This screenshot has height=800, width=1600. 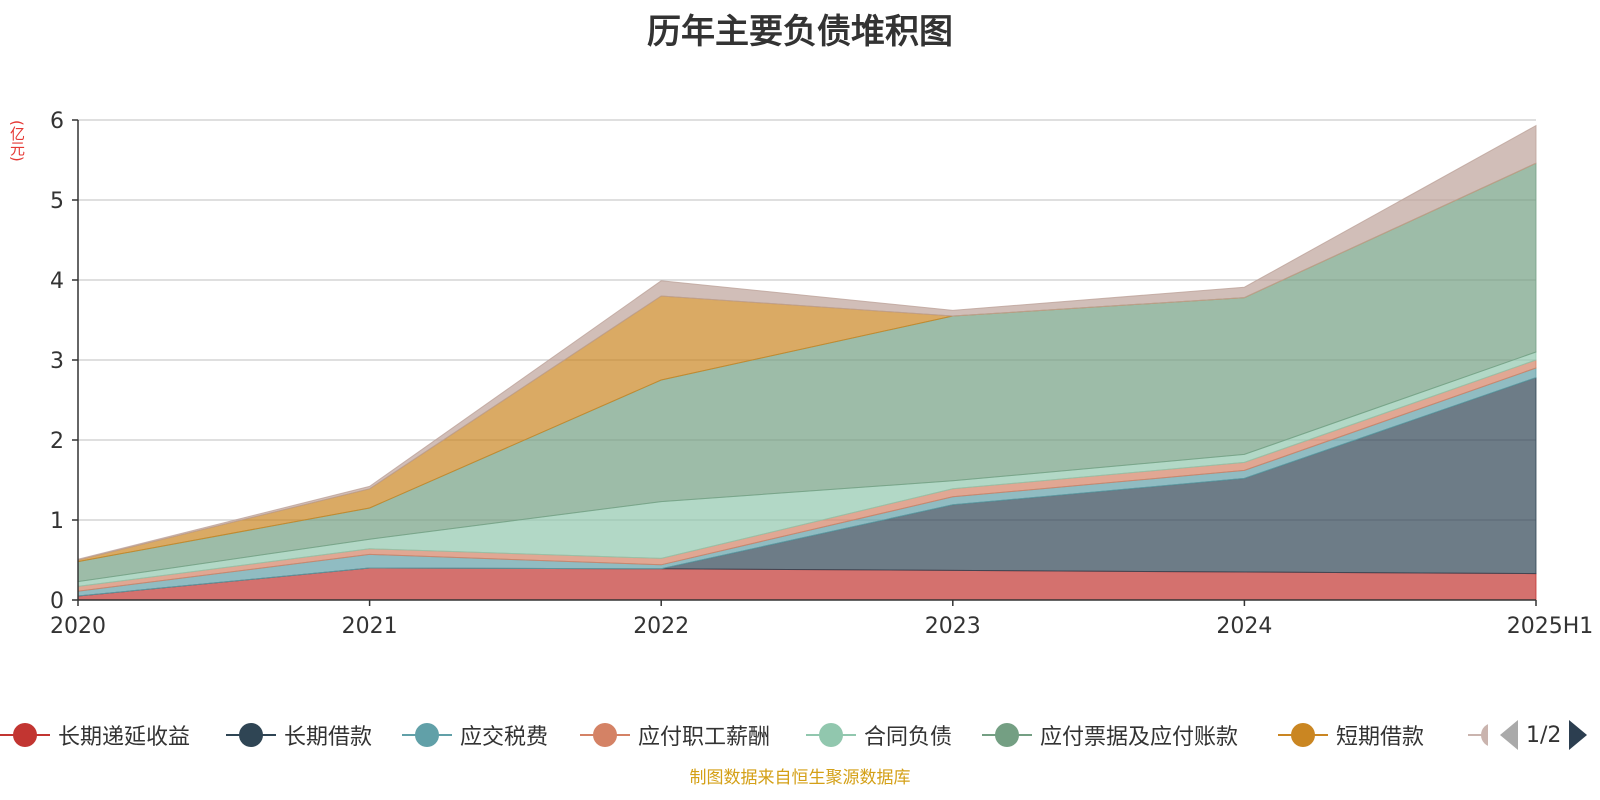 I want to click on chart-title: 历年主要负债堆积图, so click(x=800, y=32).